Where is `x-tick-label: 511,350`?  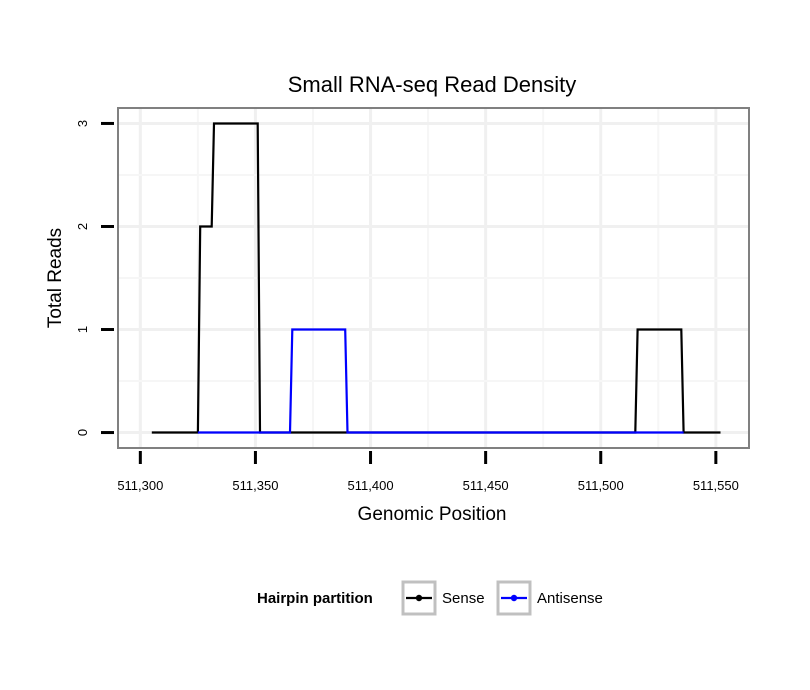
x-tick-label: 511,350 is located at coordinates (255, 485).